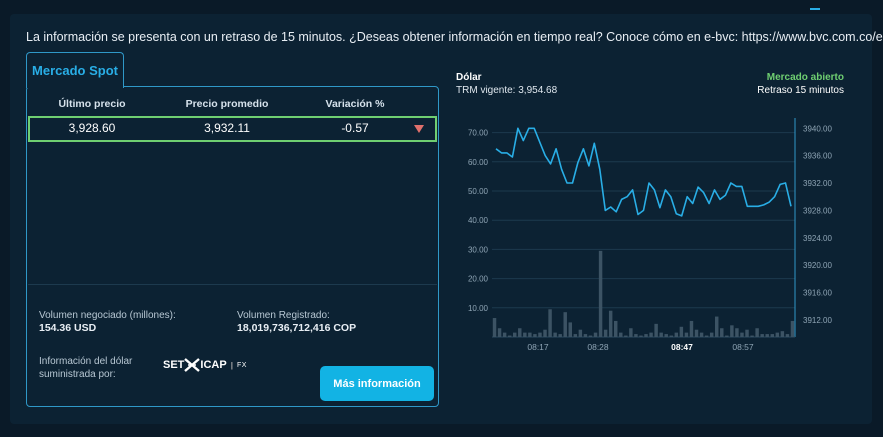 This screenshot has height=437, width=883. What do you see at coordinates (800, 90) in the screenshot?
I see `delay-label: Retraso 15 minutos` at bounding box center [800, 90].